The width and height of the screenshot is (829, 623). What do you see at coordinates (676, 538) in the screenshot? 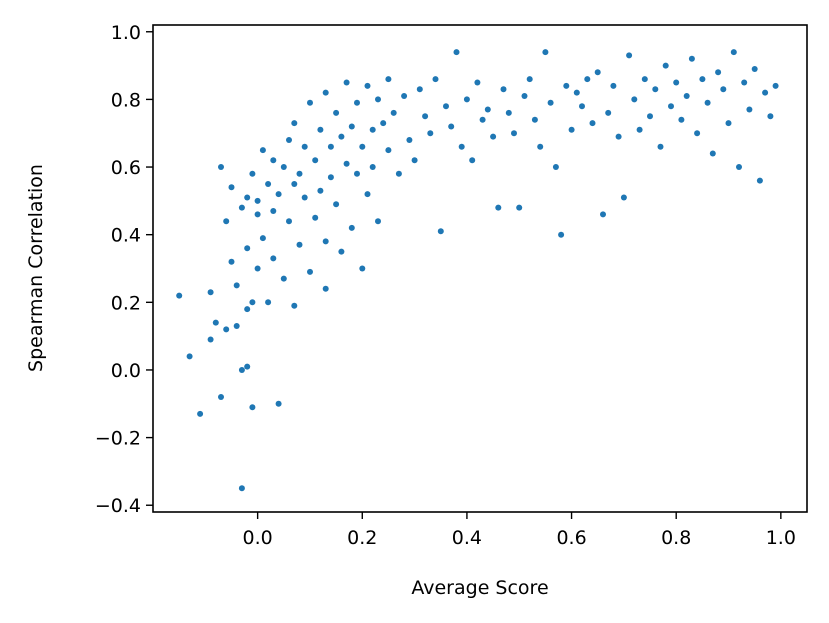
I see `x-tick-label: 0.8` at bounding box center [676, 538].